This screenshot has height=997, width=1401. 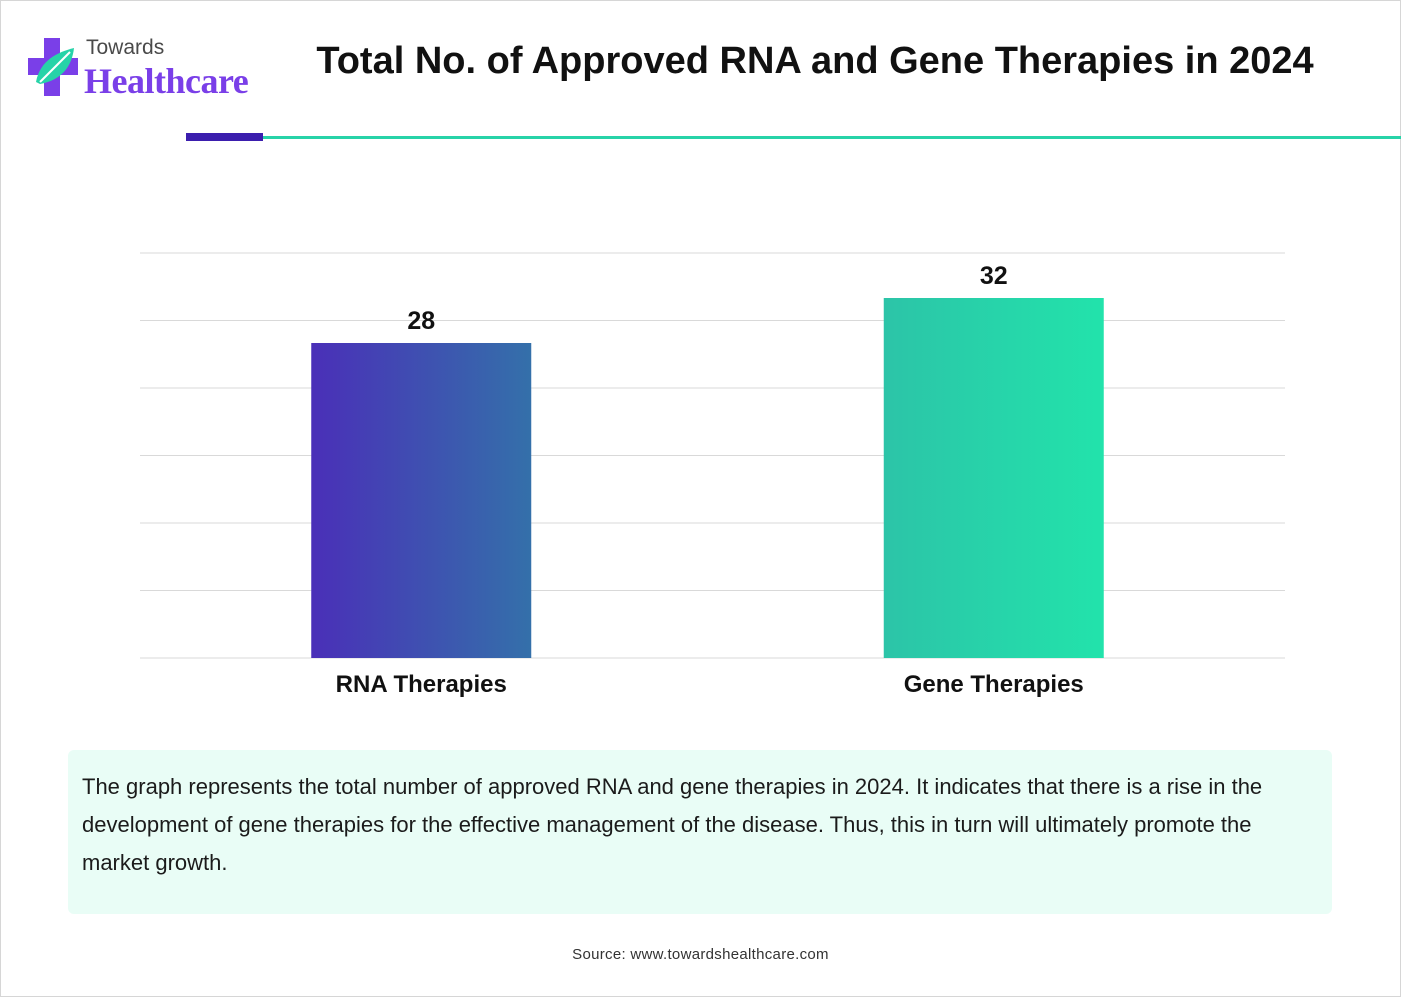 What do you see at coordinates (53, 67) in the screenshot?
I see `medical-cross-leaf-icon` at bounding box center [53, 67].